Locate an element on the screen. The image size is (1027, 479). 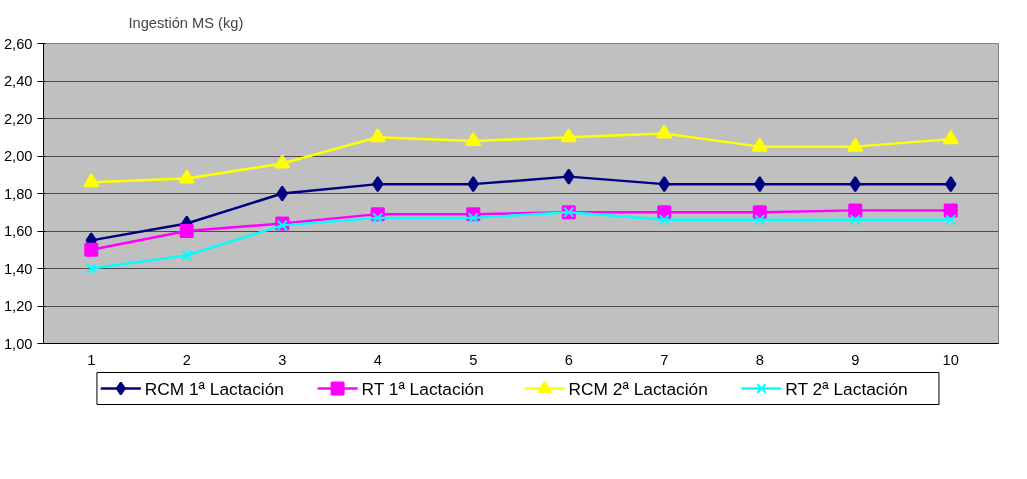
legend-label: RT 2ª Lactación is located at coordinates (846, 388).